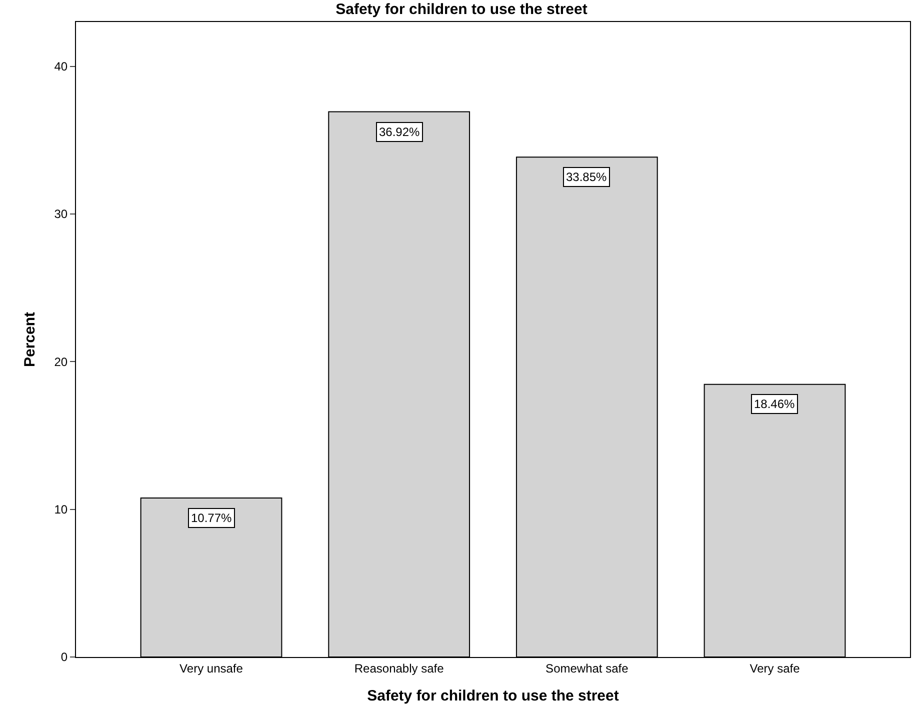 This screenshot has height=728, width=923. What do you see at coordinates (493, 695) in the screenshot?
I see `x-axis-title: Safety for children to use the street` at bounding box center [493, 695].